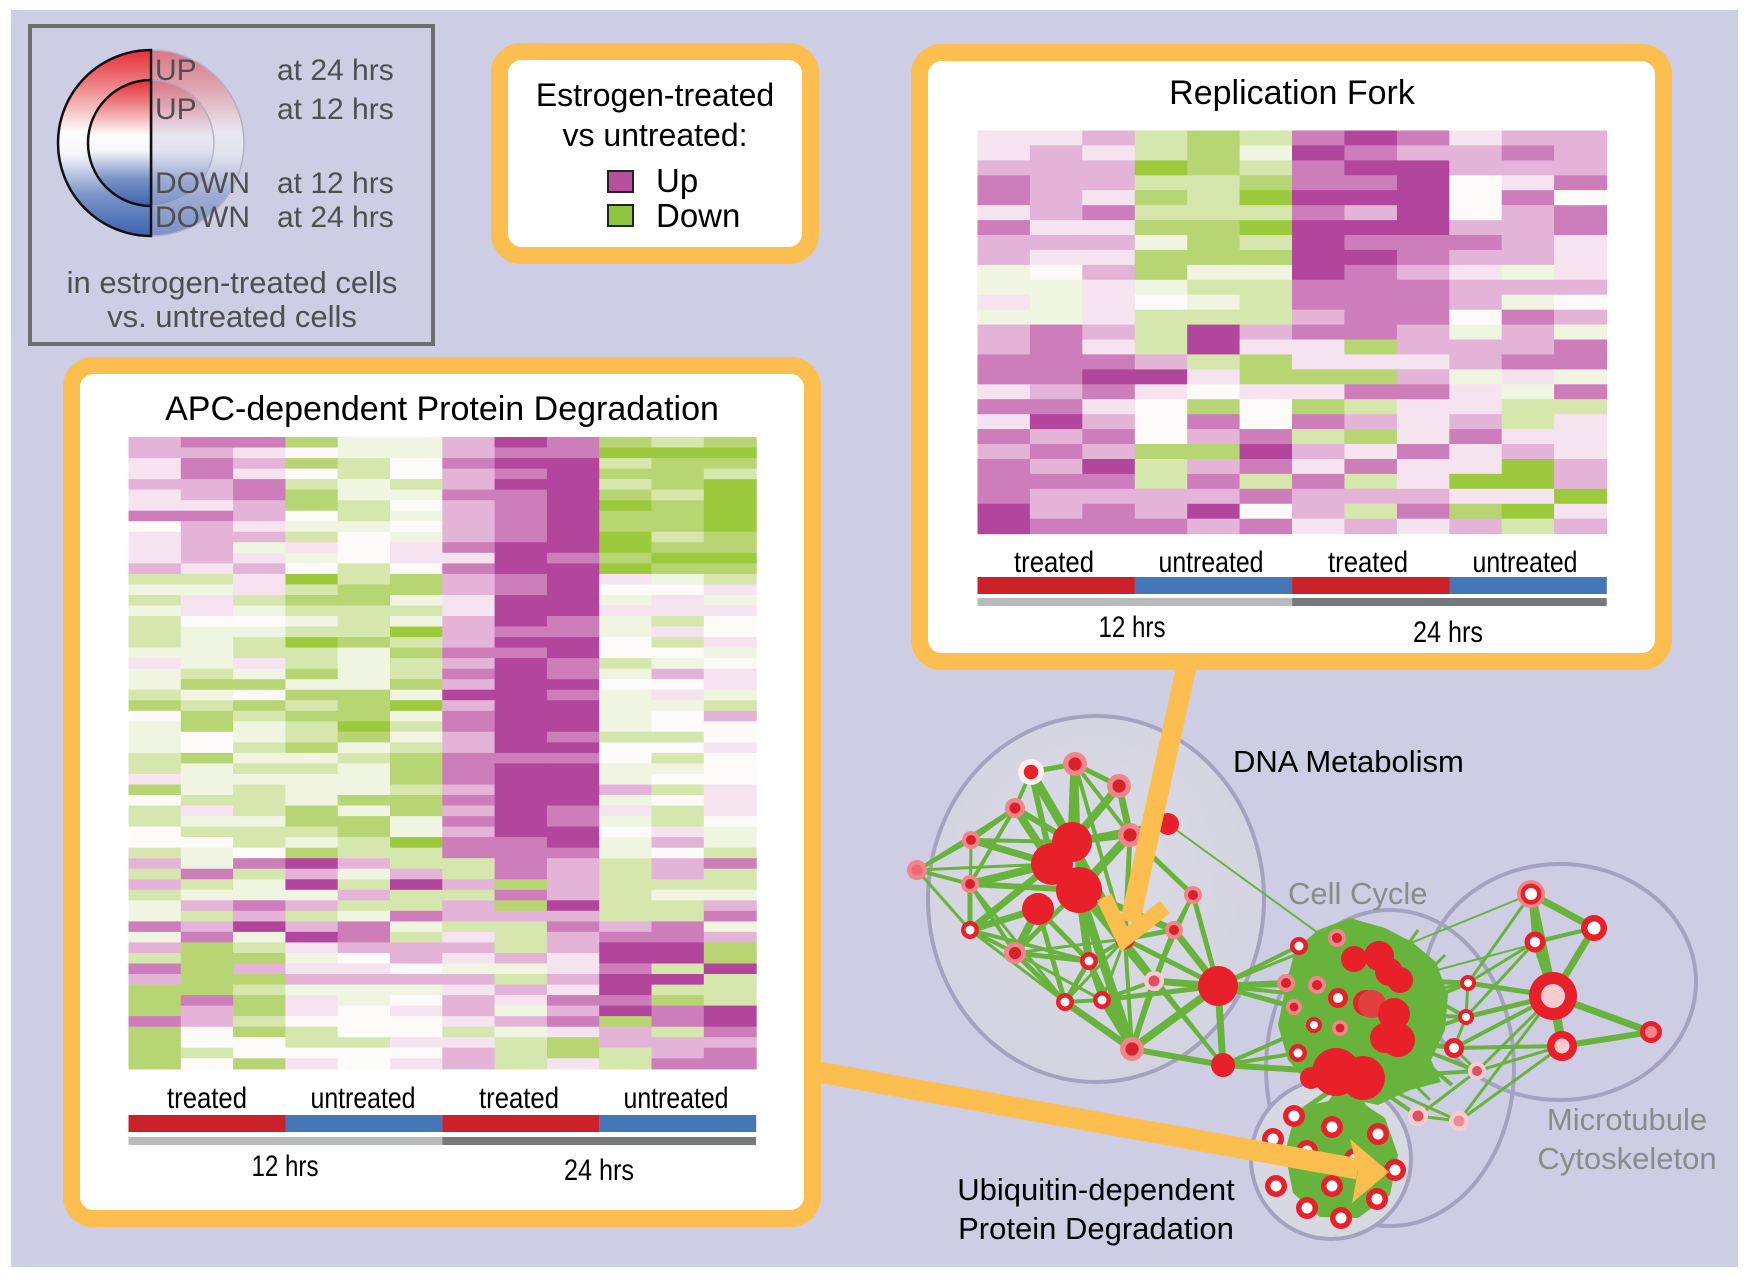 This screenshot has width=1750, height=1279. I want to click on svg-text: vs untreated:, so click(655, 135).